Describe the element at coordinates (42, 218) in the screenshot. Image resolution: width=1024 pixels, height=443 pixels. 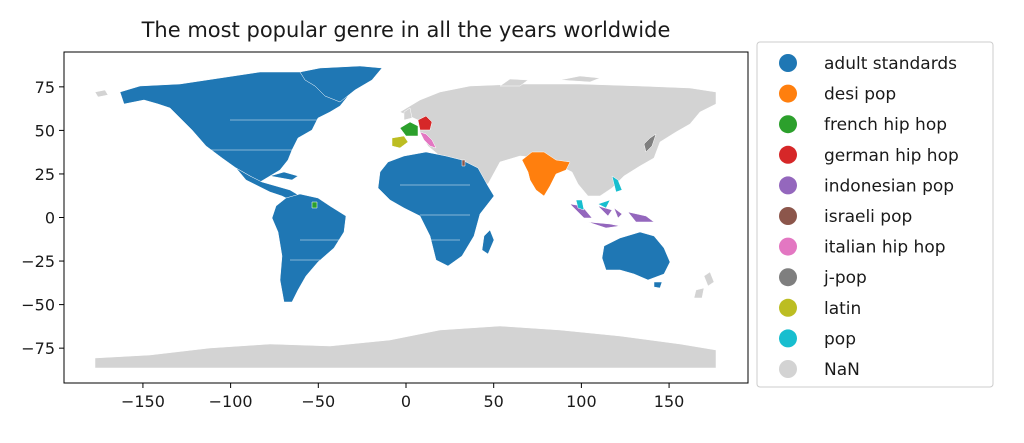
I see `y-axis: 75 50 25 0 −25 −50 −75` at that location.